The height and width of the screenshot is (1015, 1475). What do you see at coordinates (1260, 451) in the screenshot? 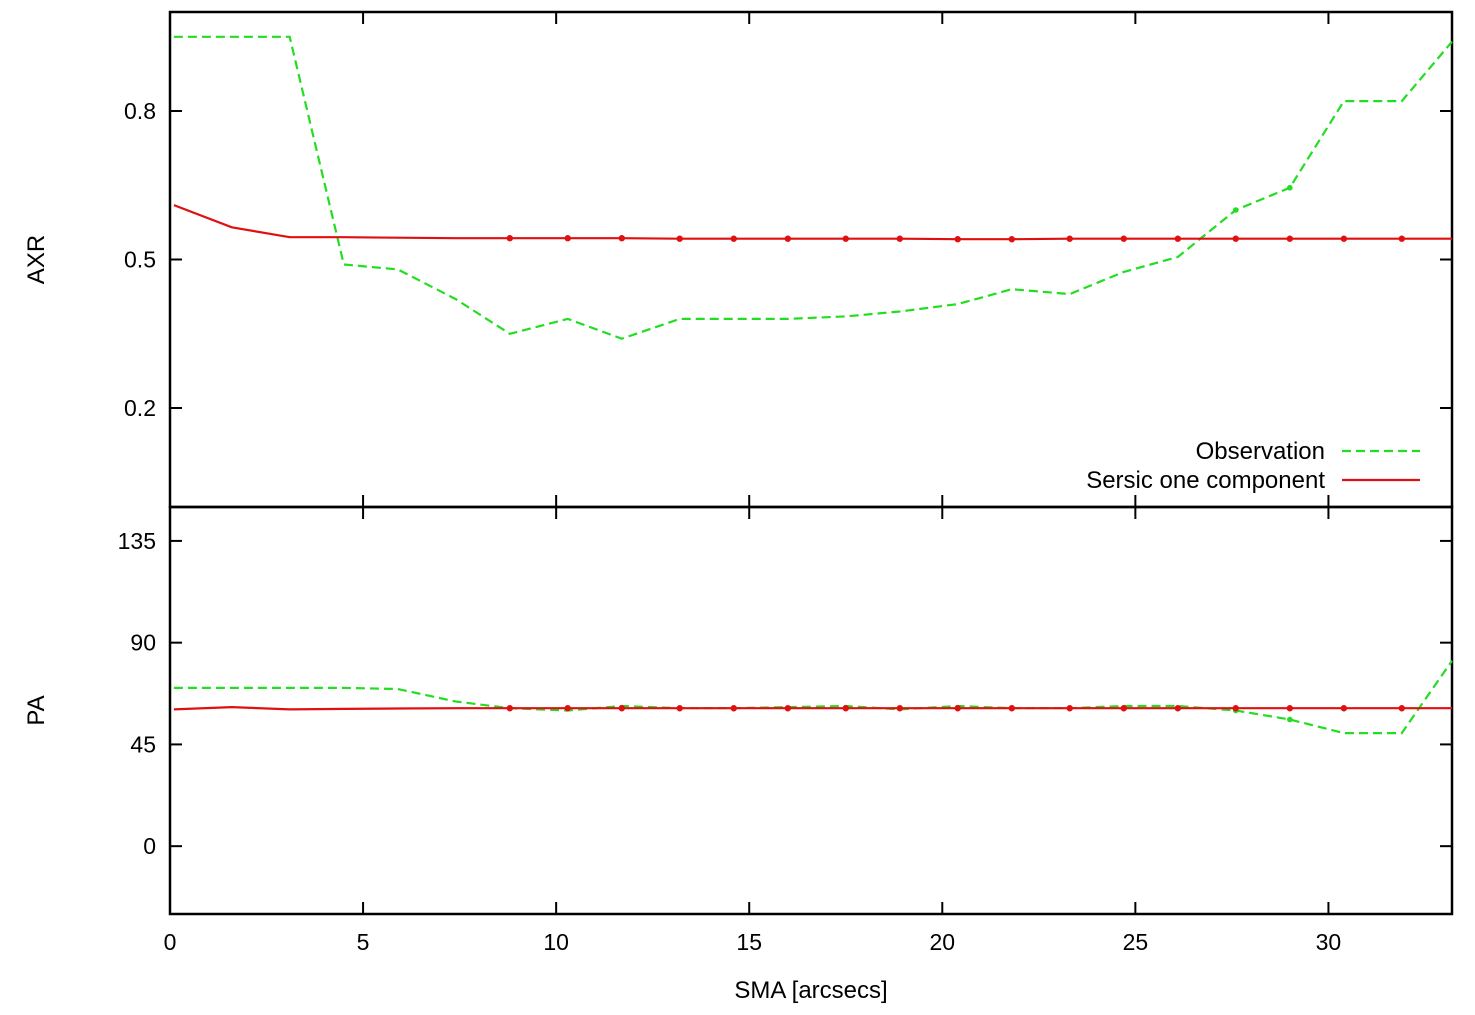
I see `legend-label-observation: Observation` at bounding box center [1260, 451].